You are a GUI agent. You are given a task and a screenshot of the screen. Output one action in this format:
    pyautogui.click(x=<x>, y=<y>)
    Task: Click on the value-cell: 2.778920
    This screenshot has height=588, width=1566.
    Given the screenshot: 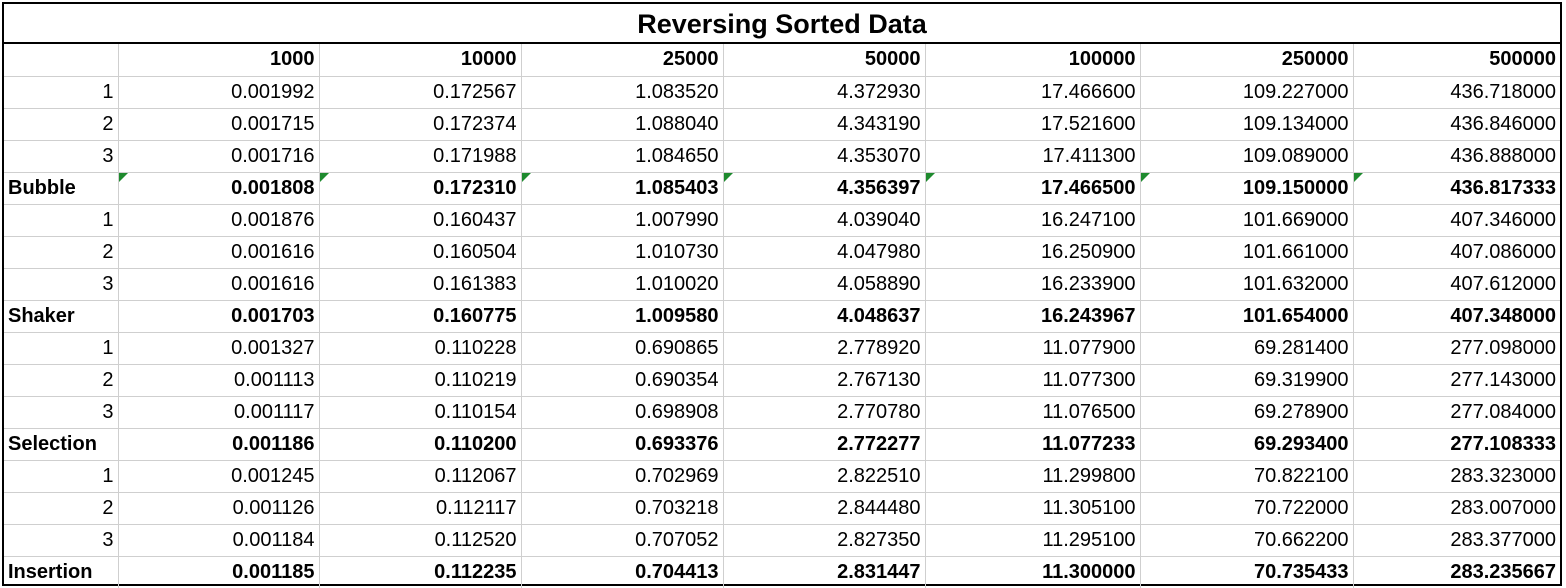 What is the action you would take?
    pyautogui.click(x=824, y=348)
    